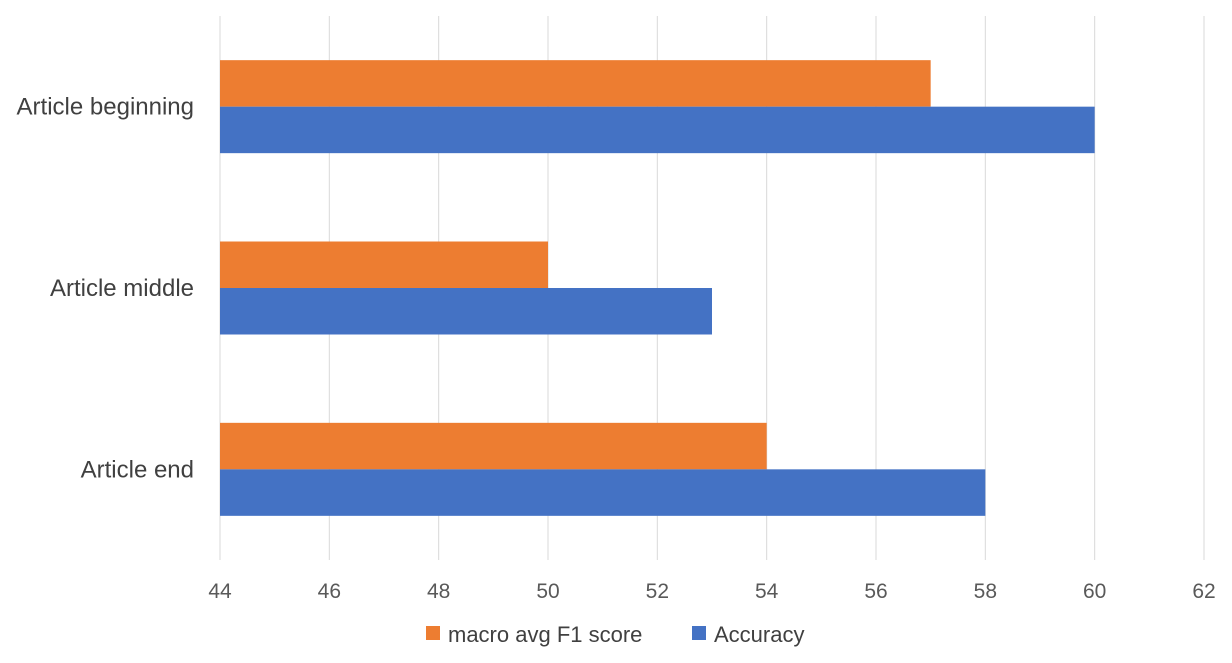 The image size is (1232, 663). What do you see at coordinates (220, 591) in the screenshot?
I see `x-tick-label: 44` at bounding box center [220, 591].